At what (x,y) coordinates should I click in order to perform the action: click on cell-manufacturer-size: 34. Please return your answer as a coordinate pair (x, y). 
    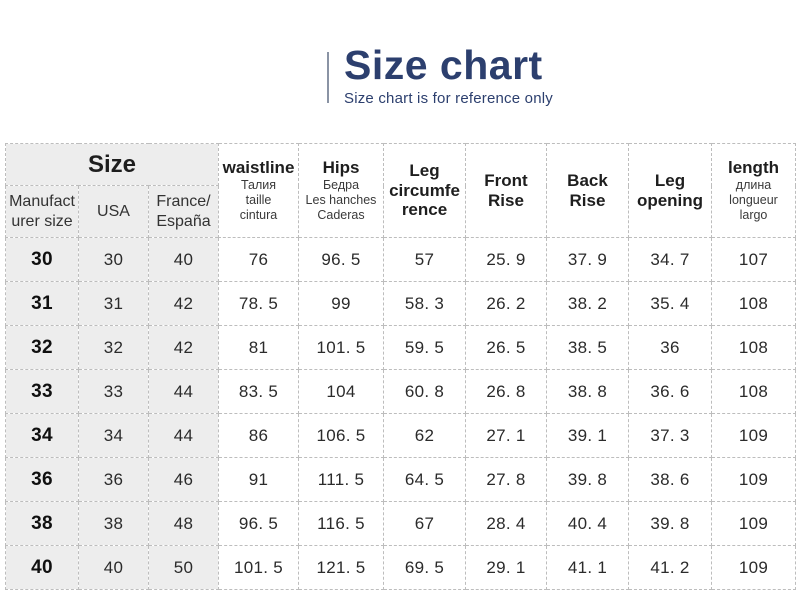
    Looking at the image, I should click on (42, 435).